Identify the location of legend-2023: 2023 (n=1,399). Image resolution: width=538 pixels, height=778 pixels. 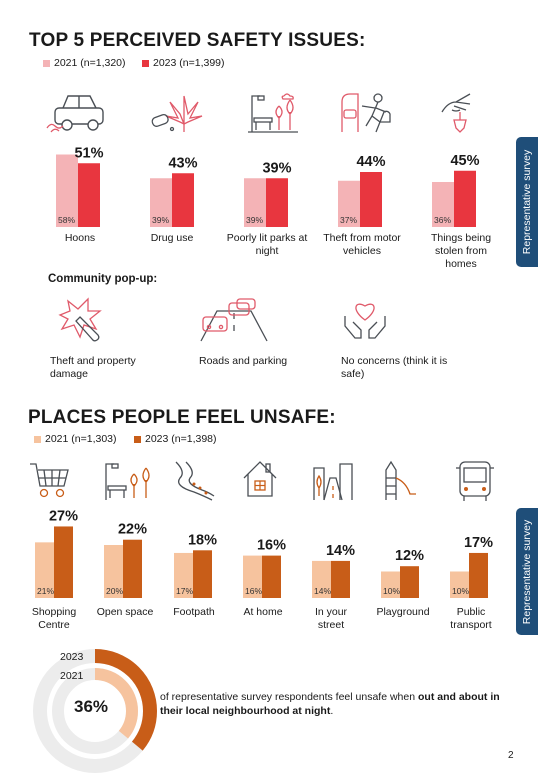
(183, 63).